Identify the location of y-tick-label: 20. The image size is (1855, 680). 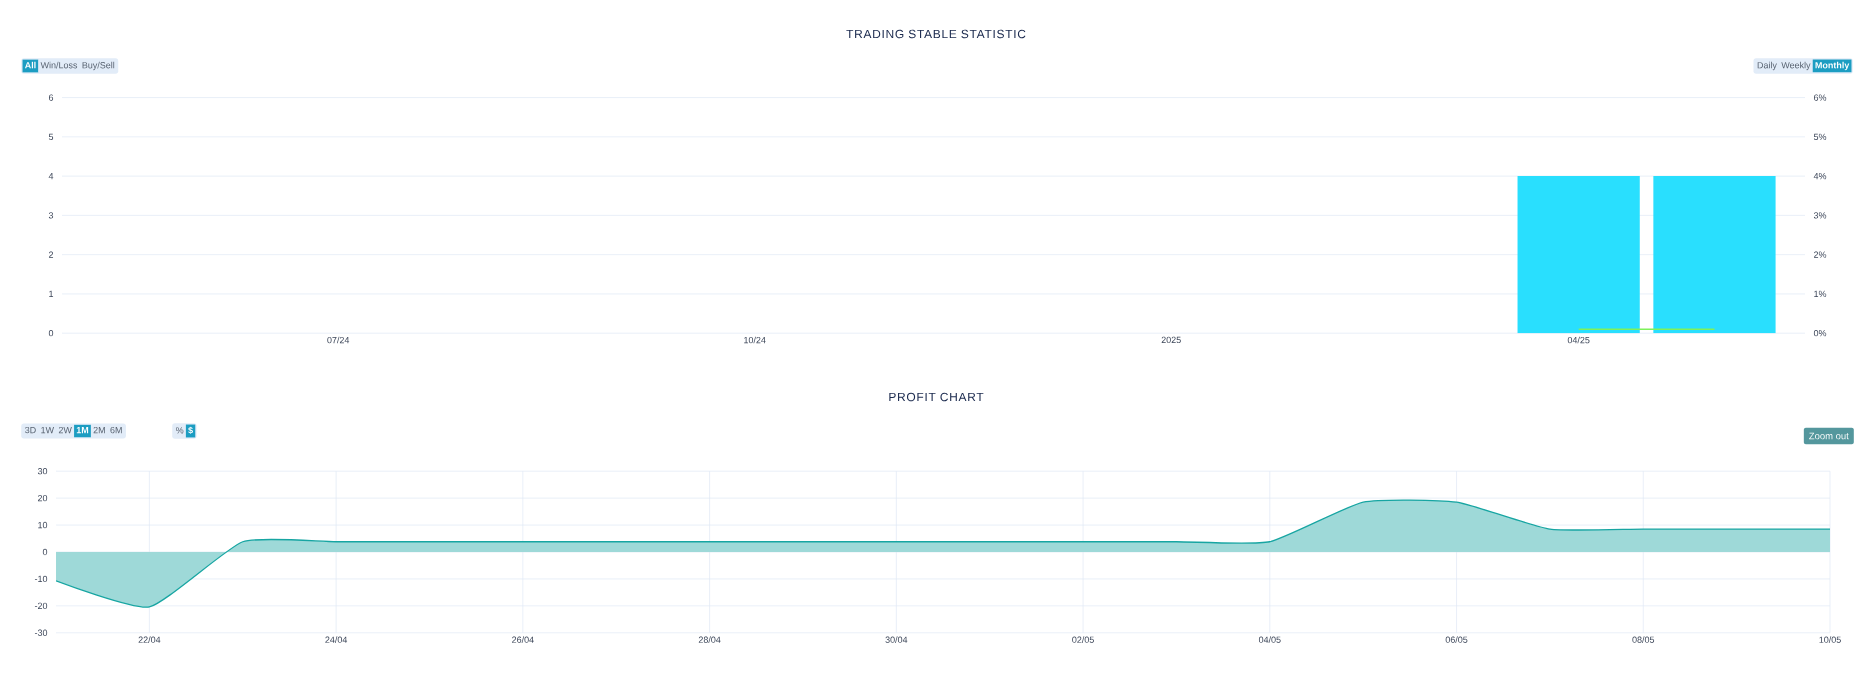
(42, 498).